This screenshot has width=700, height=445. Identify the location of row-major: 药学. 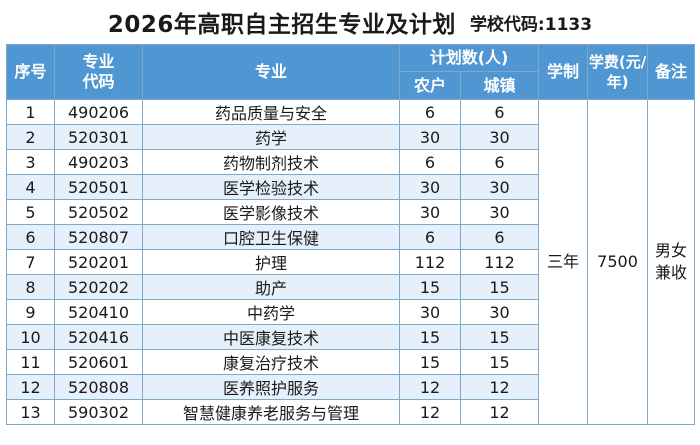
(271, 137).